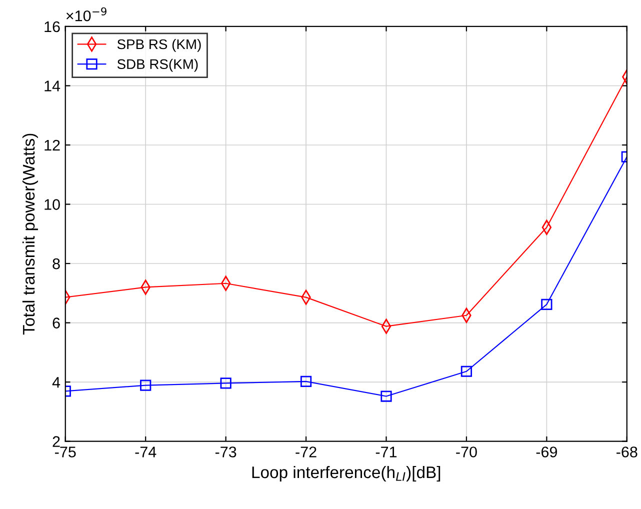  What do you see at coordinates (30, 234) in the screenshot?
I see `y-axis-title: Total transmit power(Watts)` at bounding box center [30, 234].